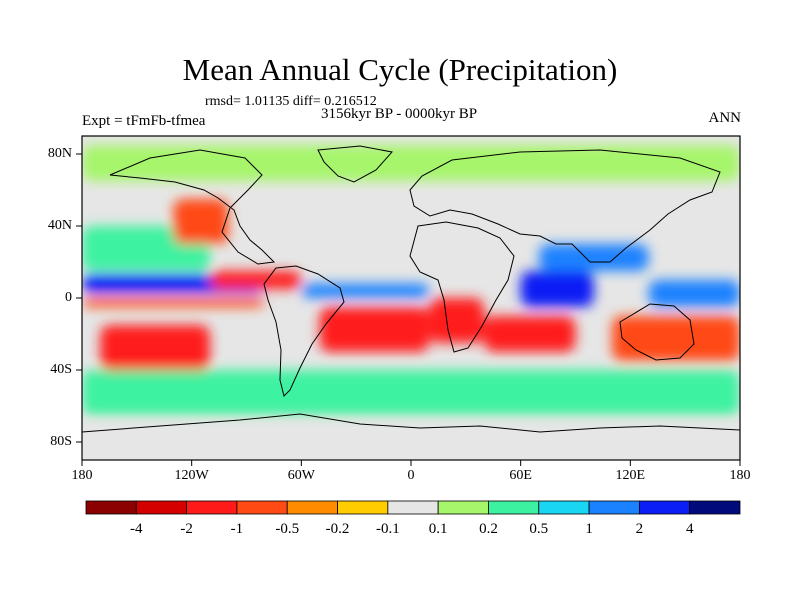 Image resolution: width=800 pixels, height=600 pixels. Describe the element at coordinates (630, 475) in the screenshot. I see `x-tick-label: 120E` at that location.